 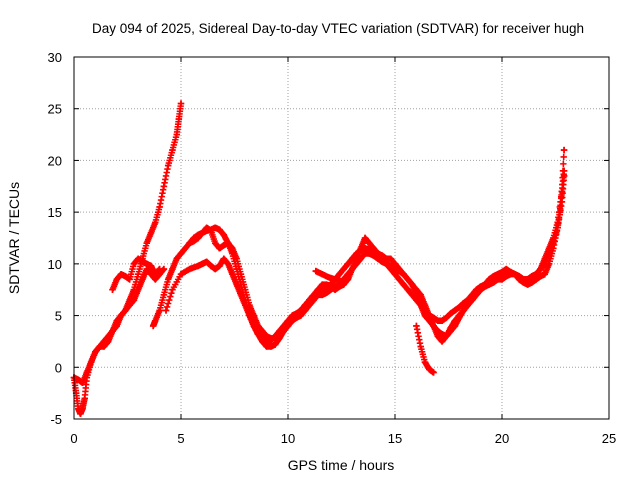 I want to click on y-tick-label: 20, so click(x=55, y=160).